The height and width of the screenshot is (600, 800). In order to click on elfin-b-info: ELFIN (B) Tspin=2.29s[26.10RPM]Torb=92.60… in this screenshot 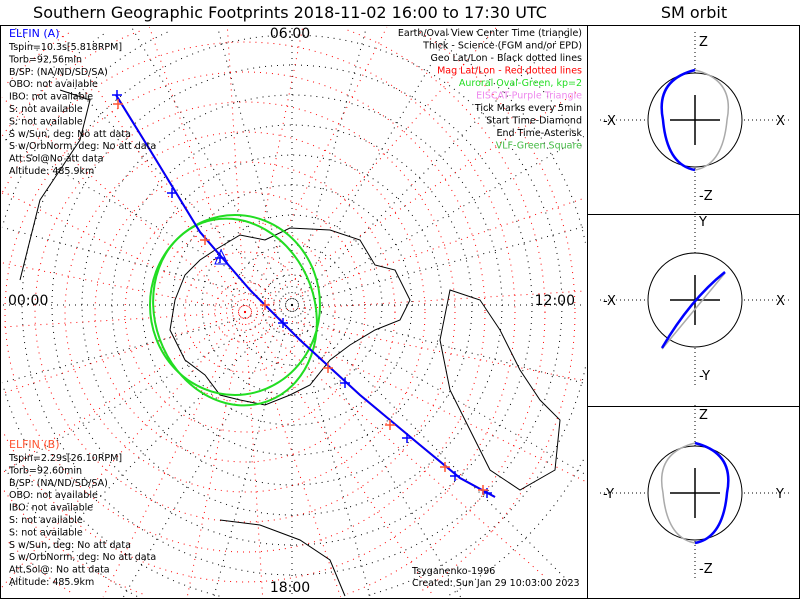, I will do `click(82, 513)`.